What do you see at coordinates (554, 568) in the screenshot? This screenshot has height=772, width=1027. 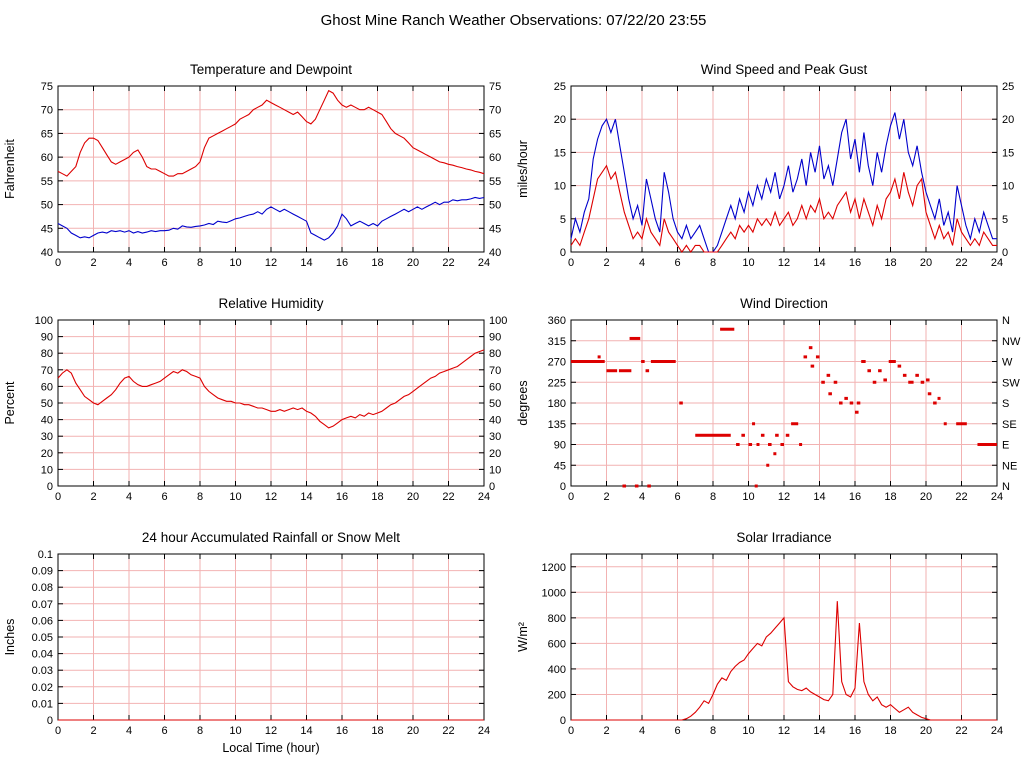 I see `svg-text: 1200` at bounding box center [554, 568].